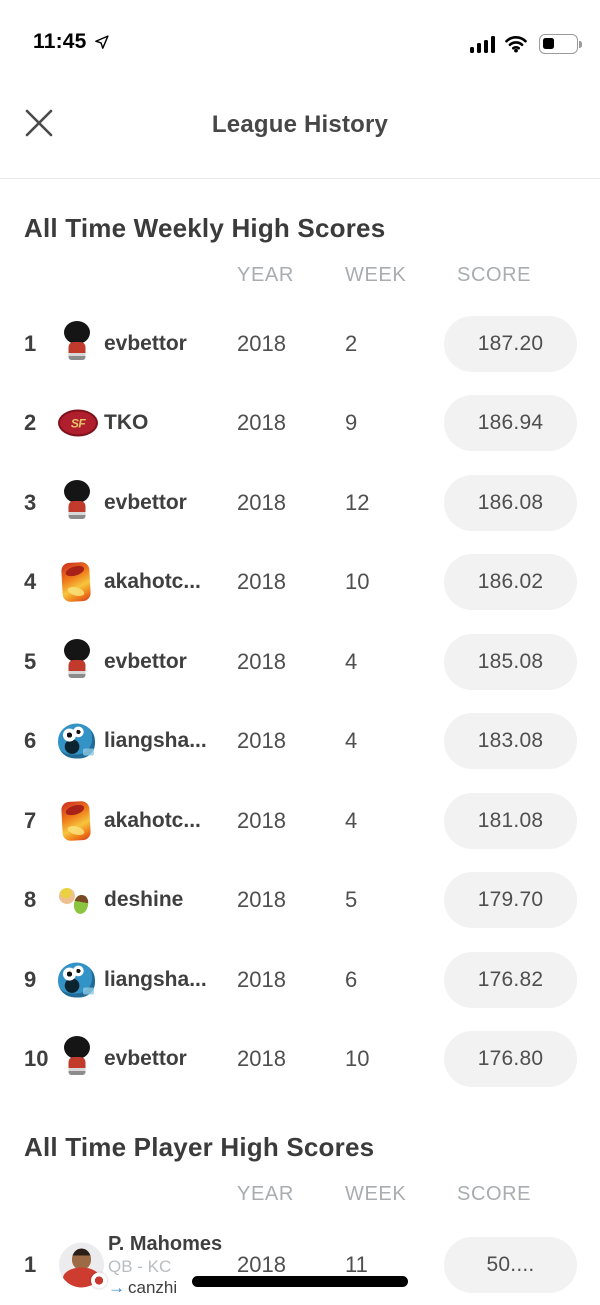 The width and height of the screenshot is (600, 1305). I want to click on player-owner: → canzhi, so click(165, 1287).